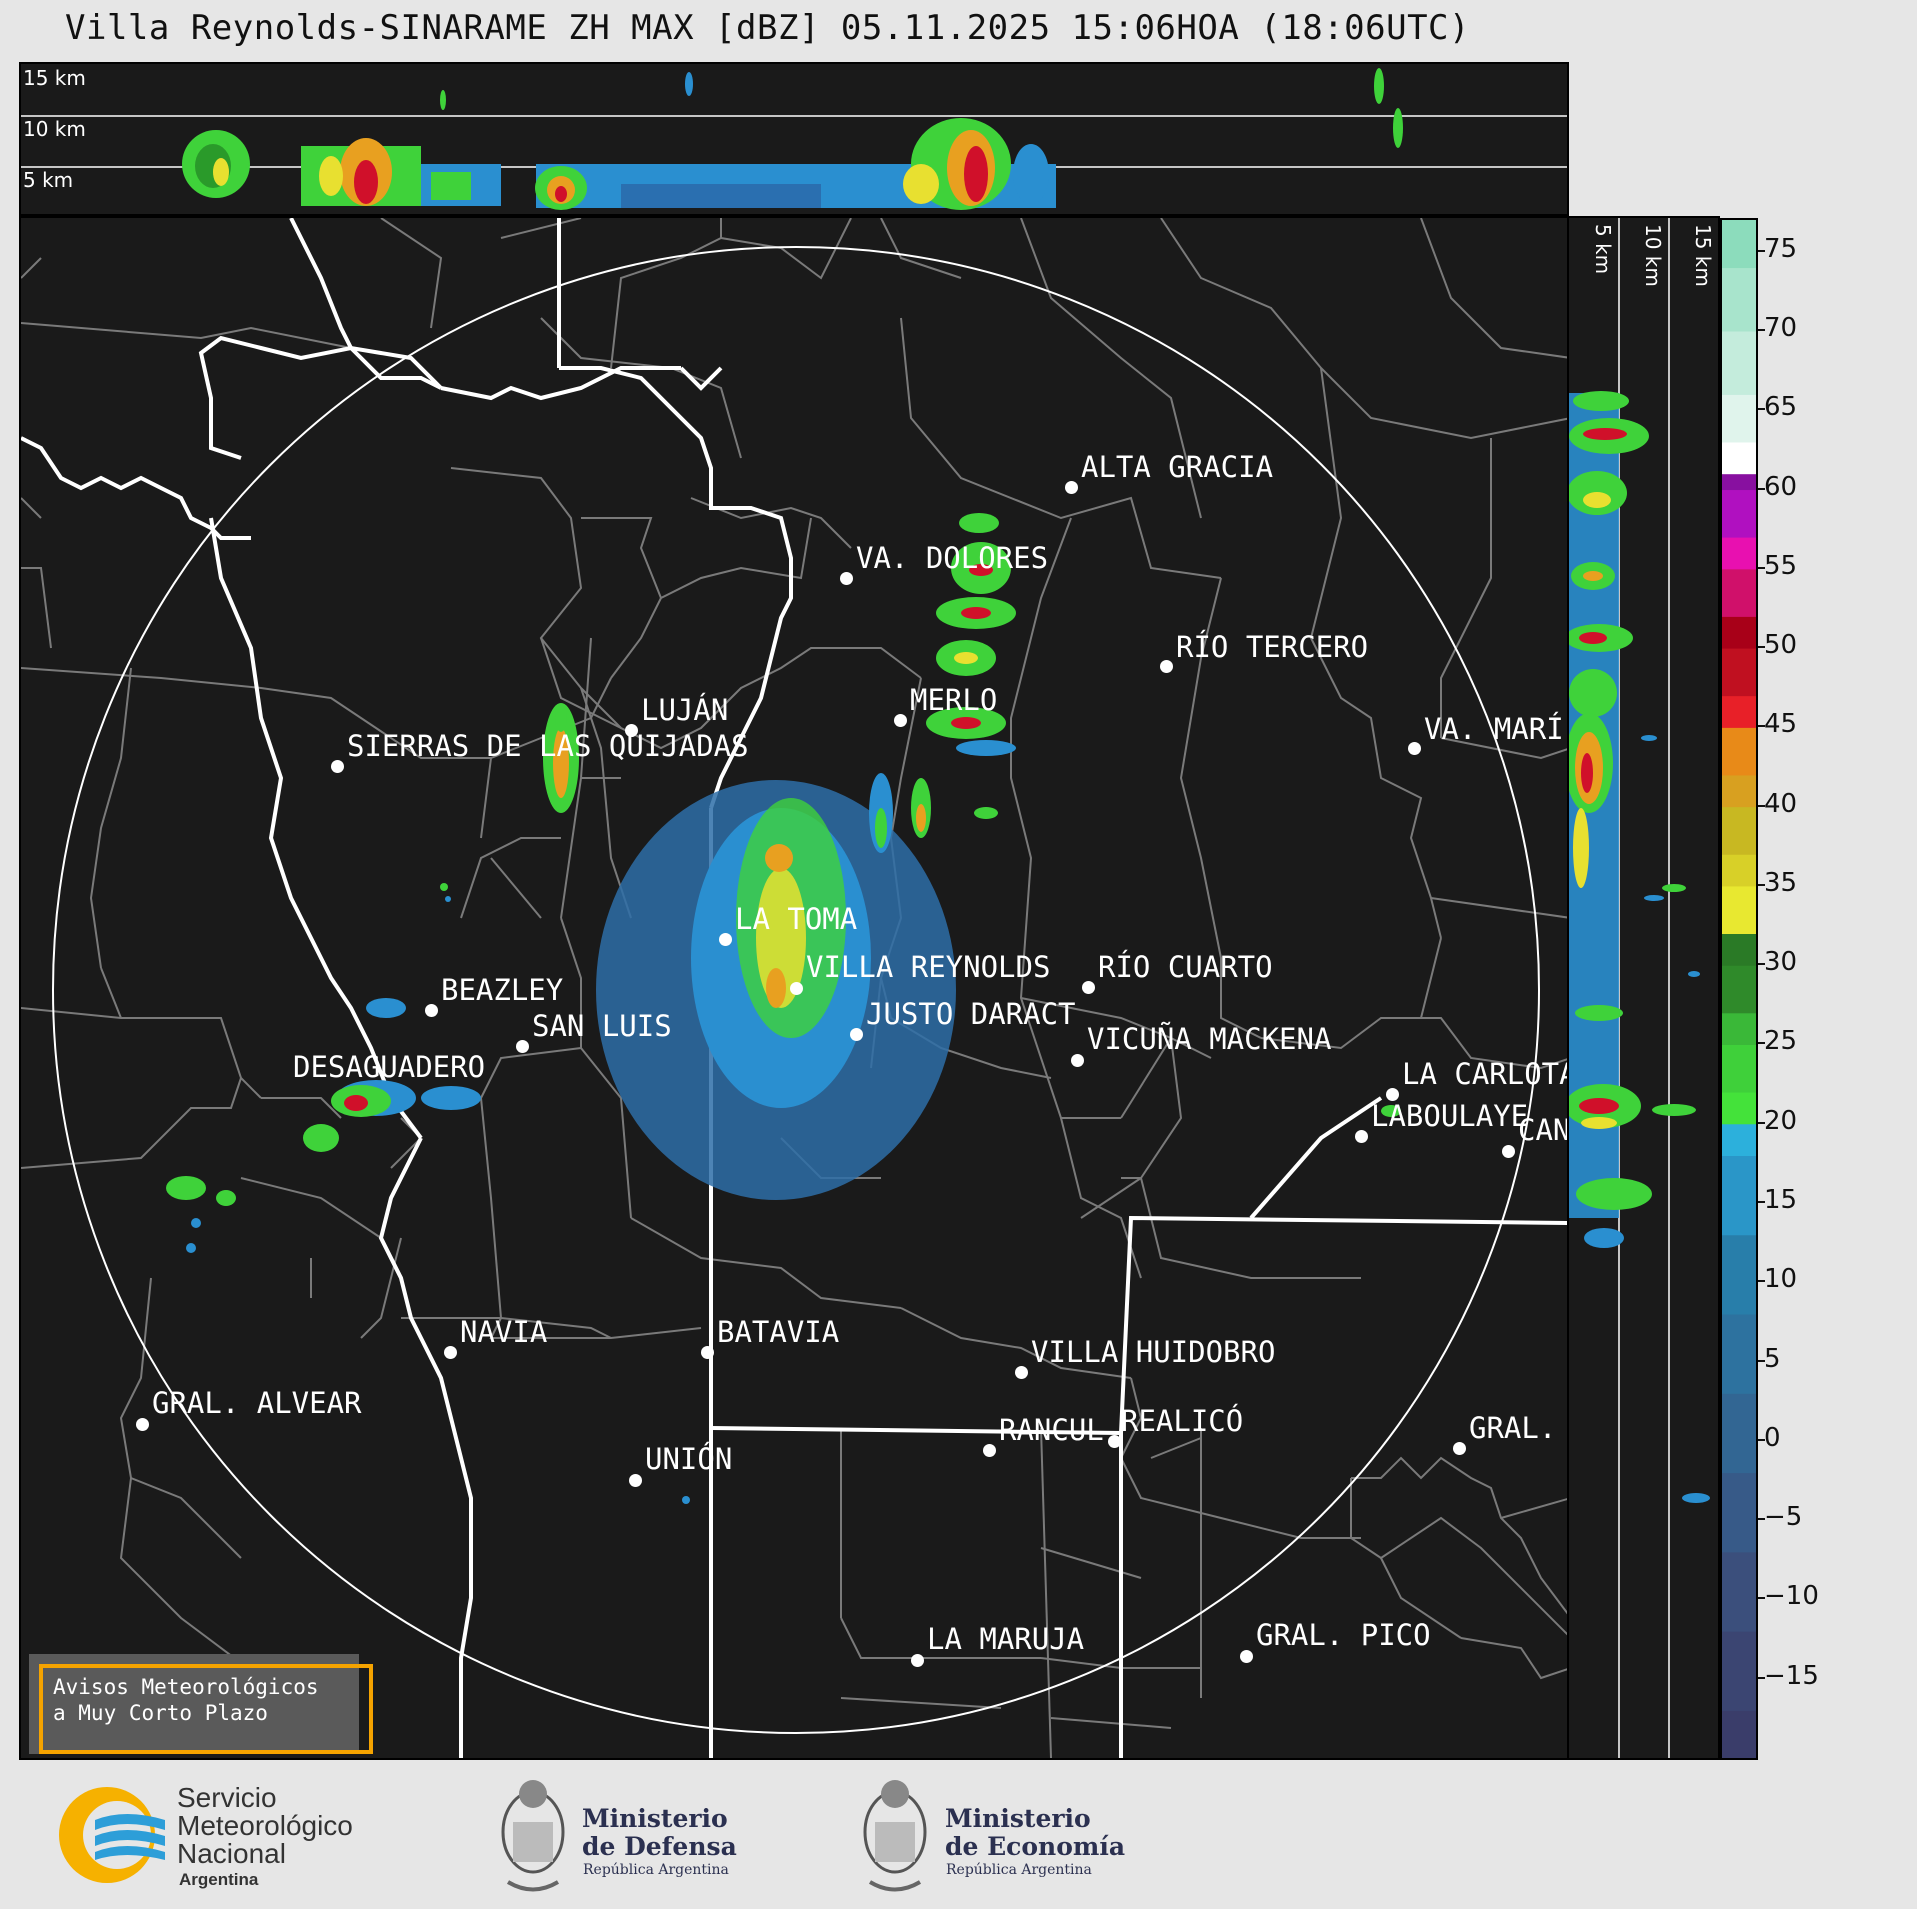  Describe the element at coordinates (337, 766) in the screenshot. I see `city-dot-sierras-de-las-quijadas` at that location.